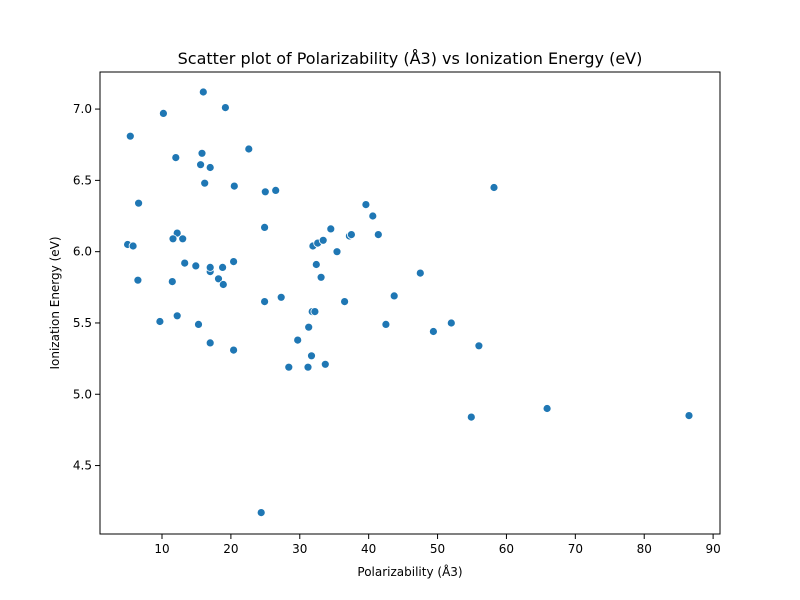 This screenshot has height=600, width=800. I want to click on y-tick-label: 7.0, so click(82, 109).